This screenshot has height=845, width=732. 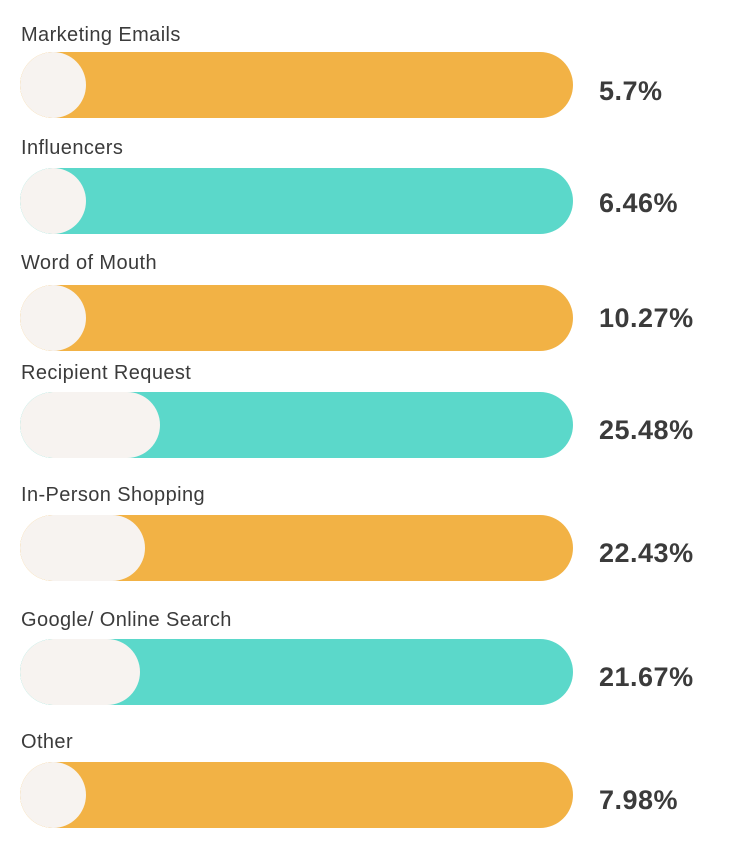 I want to click on value-influencers: 6.46%, so click(x=639, y=203).